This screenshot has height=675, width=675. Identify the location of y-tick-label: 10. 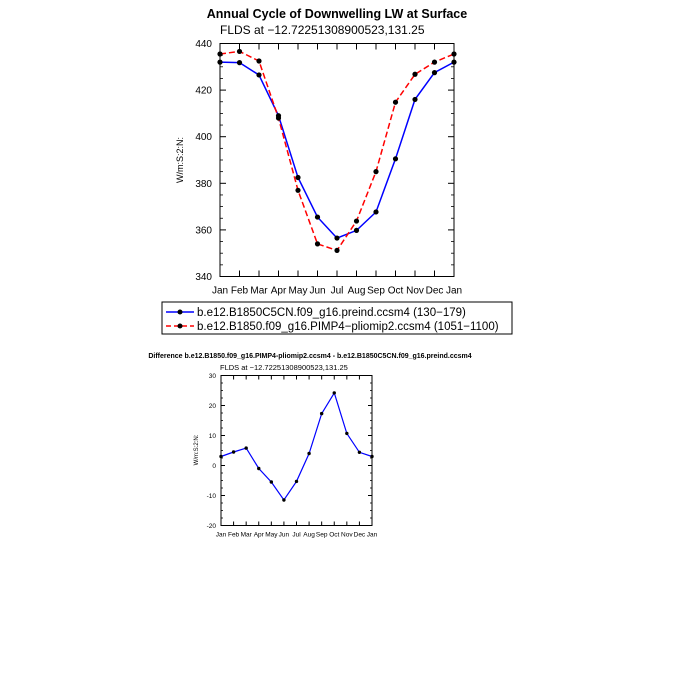
(213, 436).